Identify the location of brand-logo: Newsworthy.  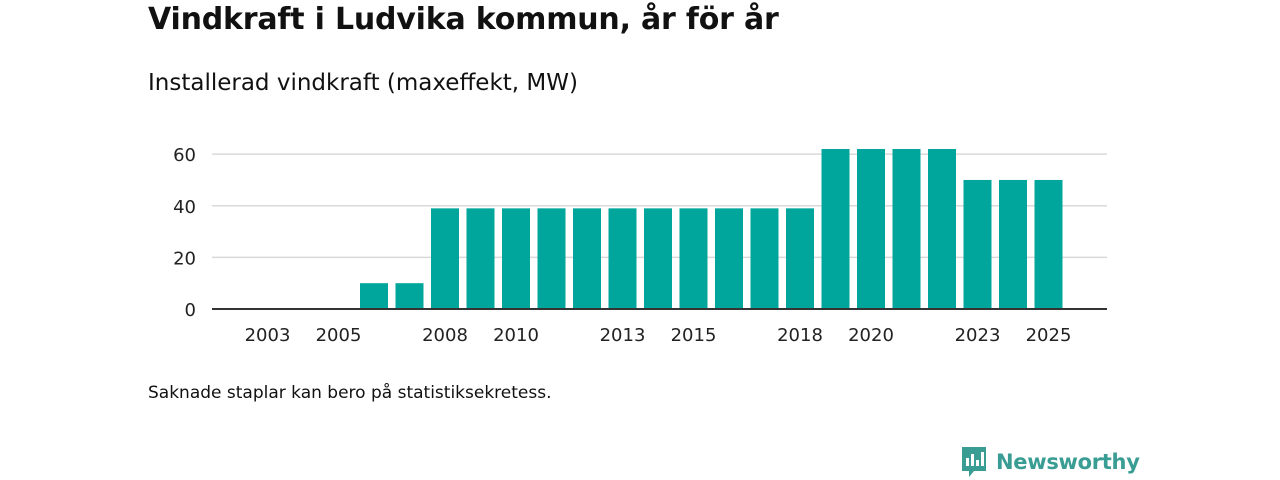
(1050, 462).